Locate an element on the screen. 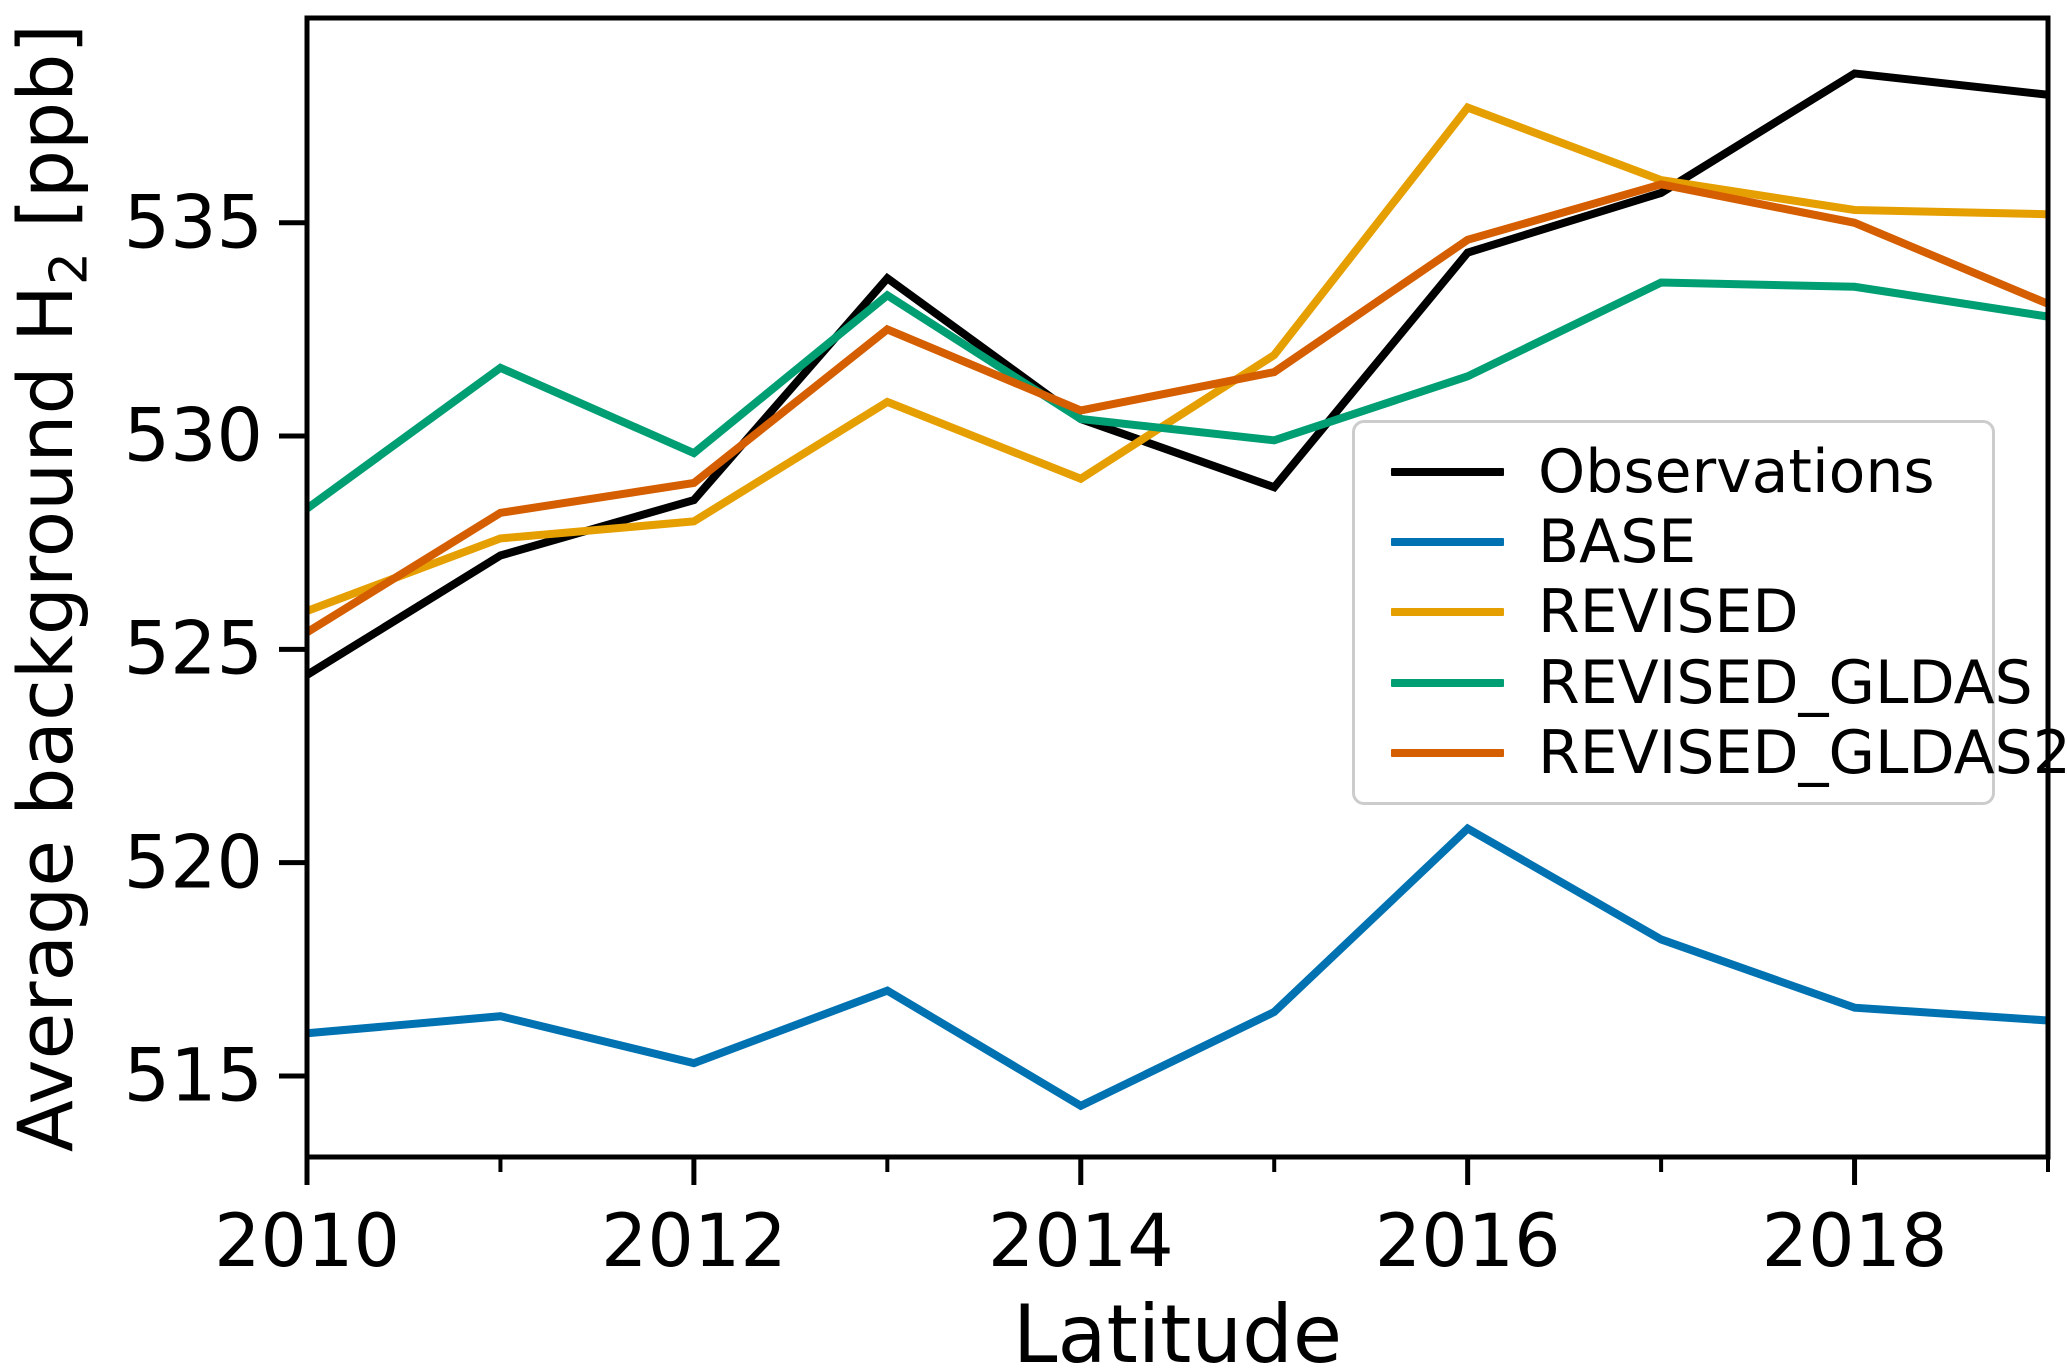 The height and width of the screenshot is (1370, 2067). legend-swatch-revised_gldas is located at coordinates (1447, 682).